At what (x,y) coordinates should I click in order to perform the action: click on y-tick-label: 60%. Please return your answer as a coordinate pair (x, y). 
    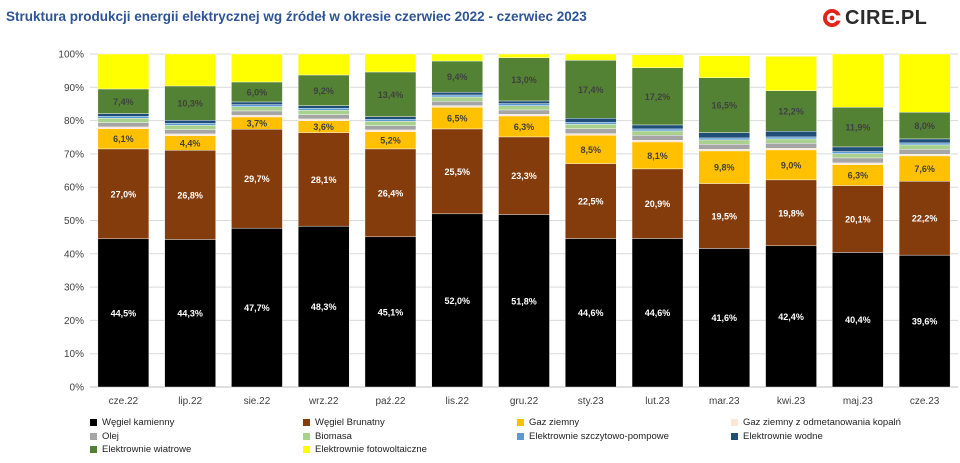
    Looking at the image, I should click on (74, 188).